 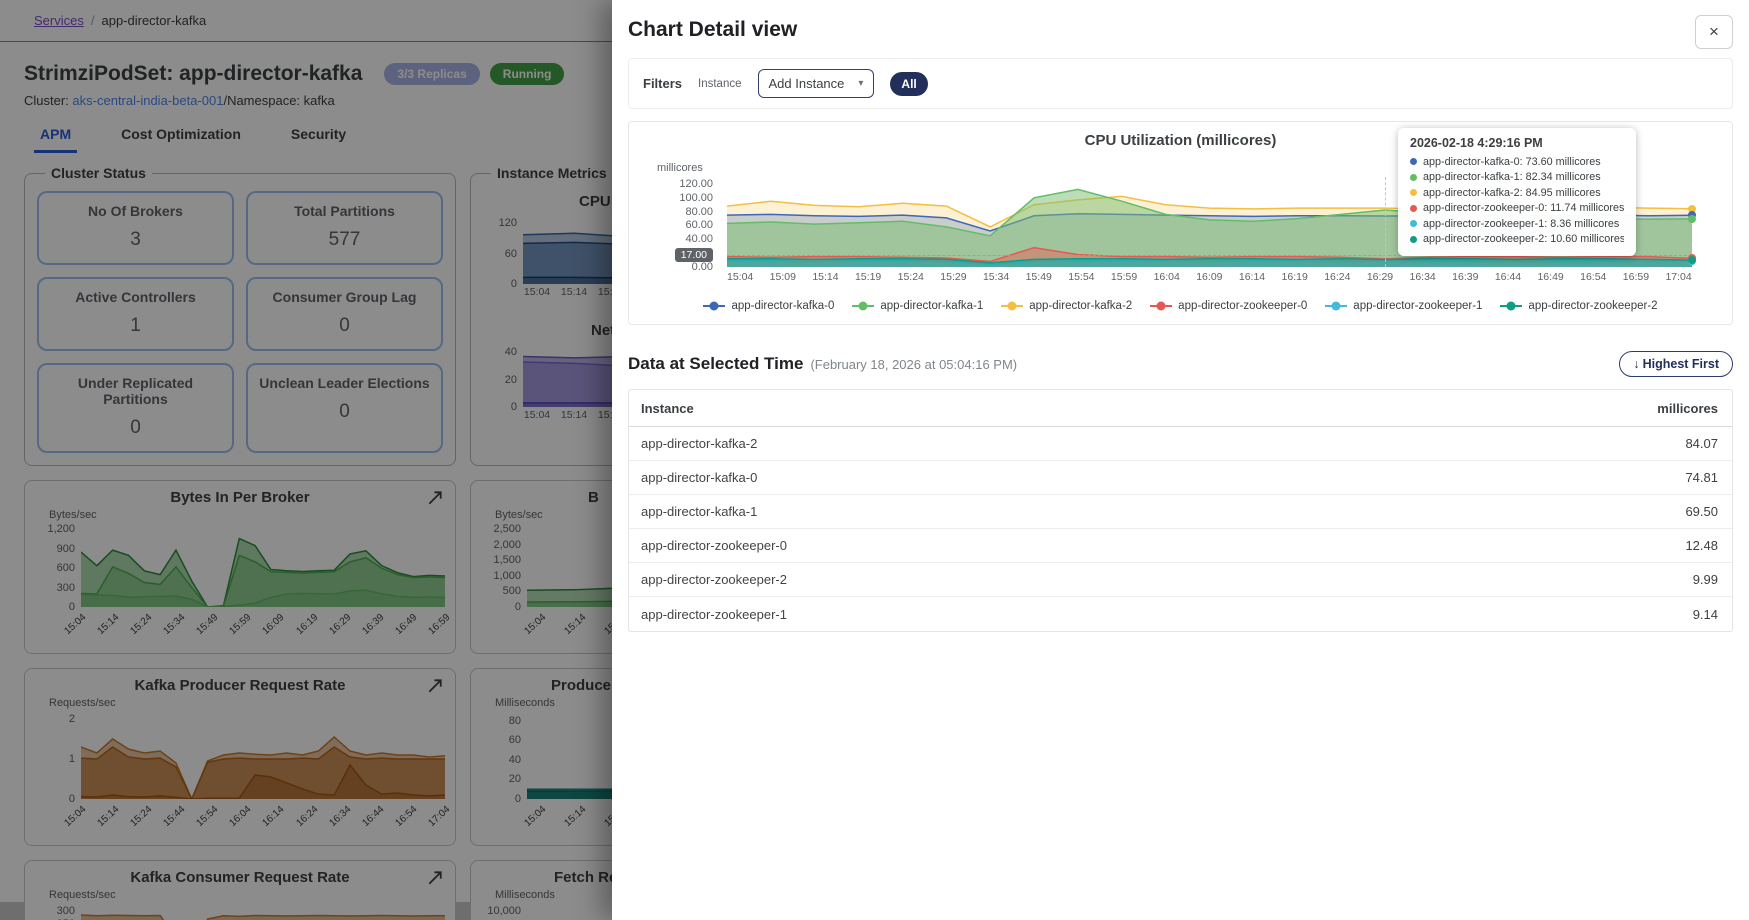 I want to click on tab-cost-optimization: Cost Optimization, so click(x=181, y=134).